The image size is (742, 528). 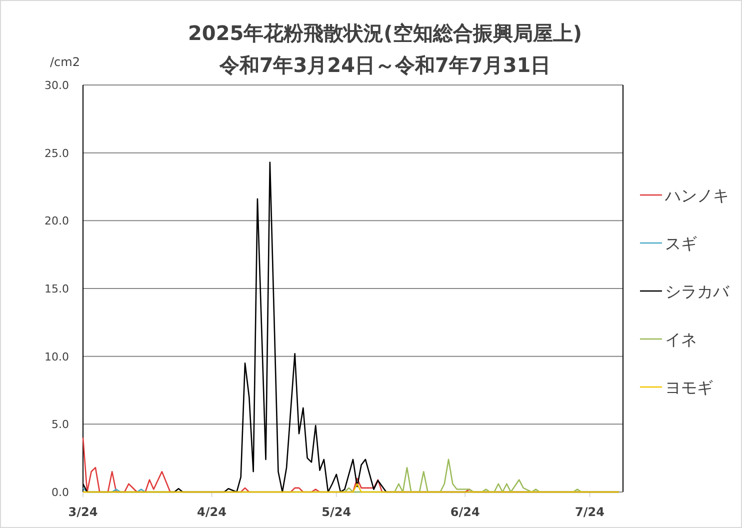 I want to click on y-tick-label: 20.0, so click(x=56, y=221).